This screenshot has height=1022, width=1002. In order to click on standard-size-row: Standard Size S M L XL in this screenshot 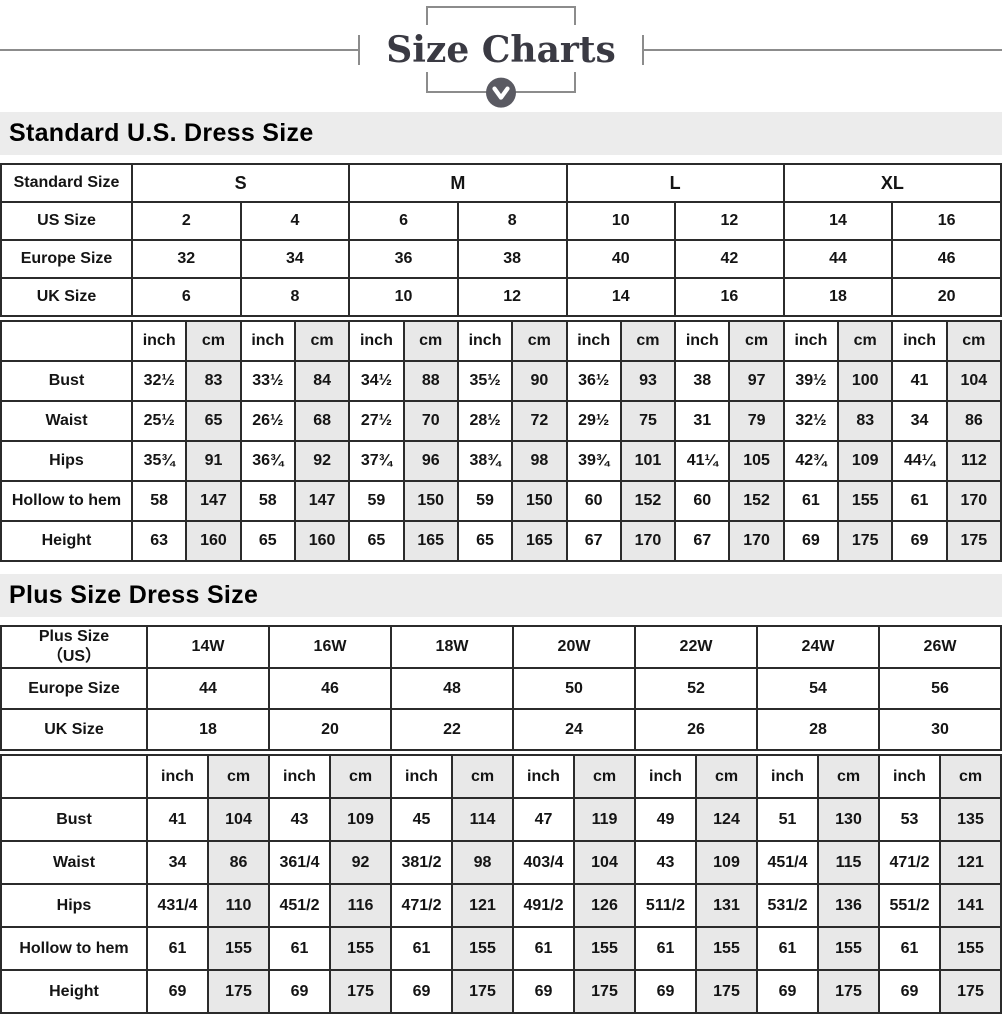, I will do `click(501, 183)`.